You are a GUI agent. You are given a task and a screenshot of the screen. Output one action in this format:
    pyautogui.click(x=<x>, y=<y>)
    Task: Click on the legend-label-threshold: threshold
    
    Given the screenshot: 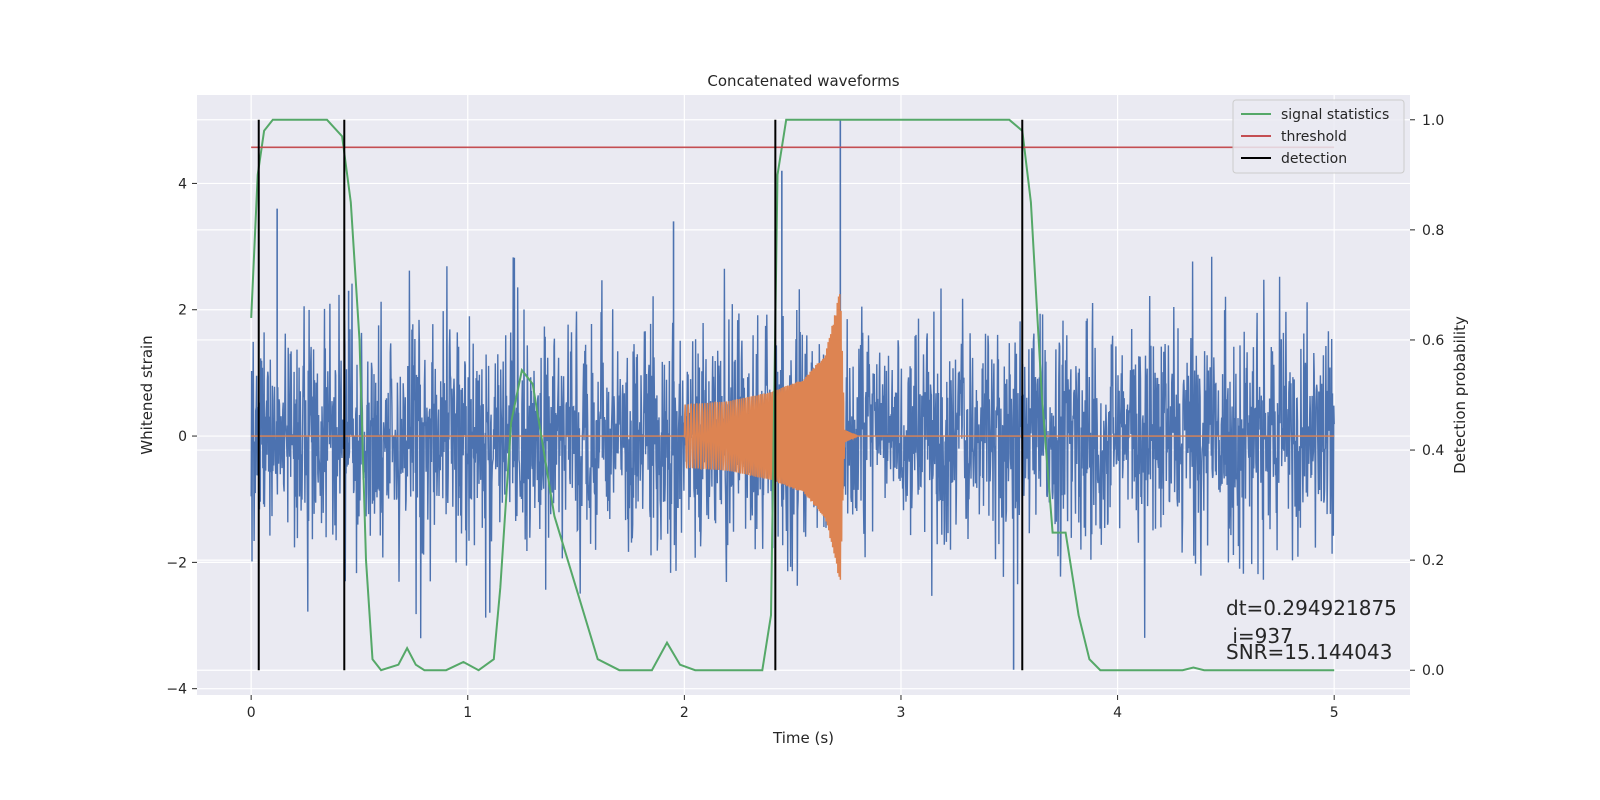 What is the action you would take?
    pyautogui.click(x=1314, y=137)
    